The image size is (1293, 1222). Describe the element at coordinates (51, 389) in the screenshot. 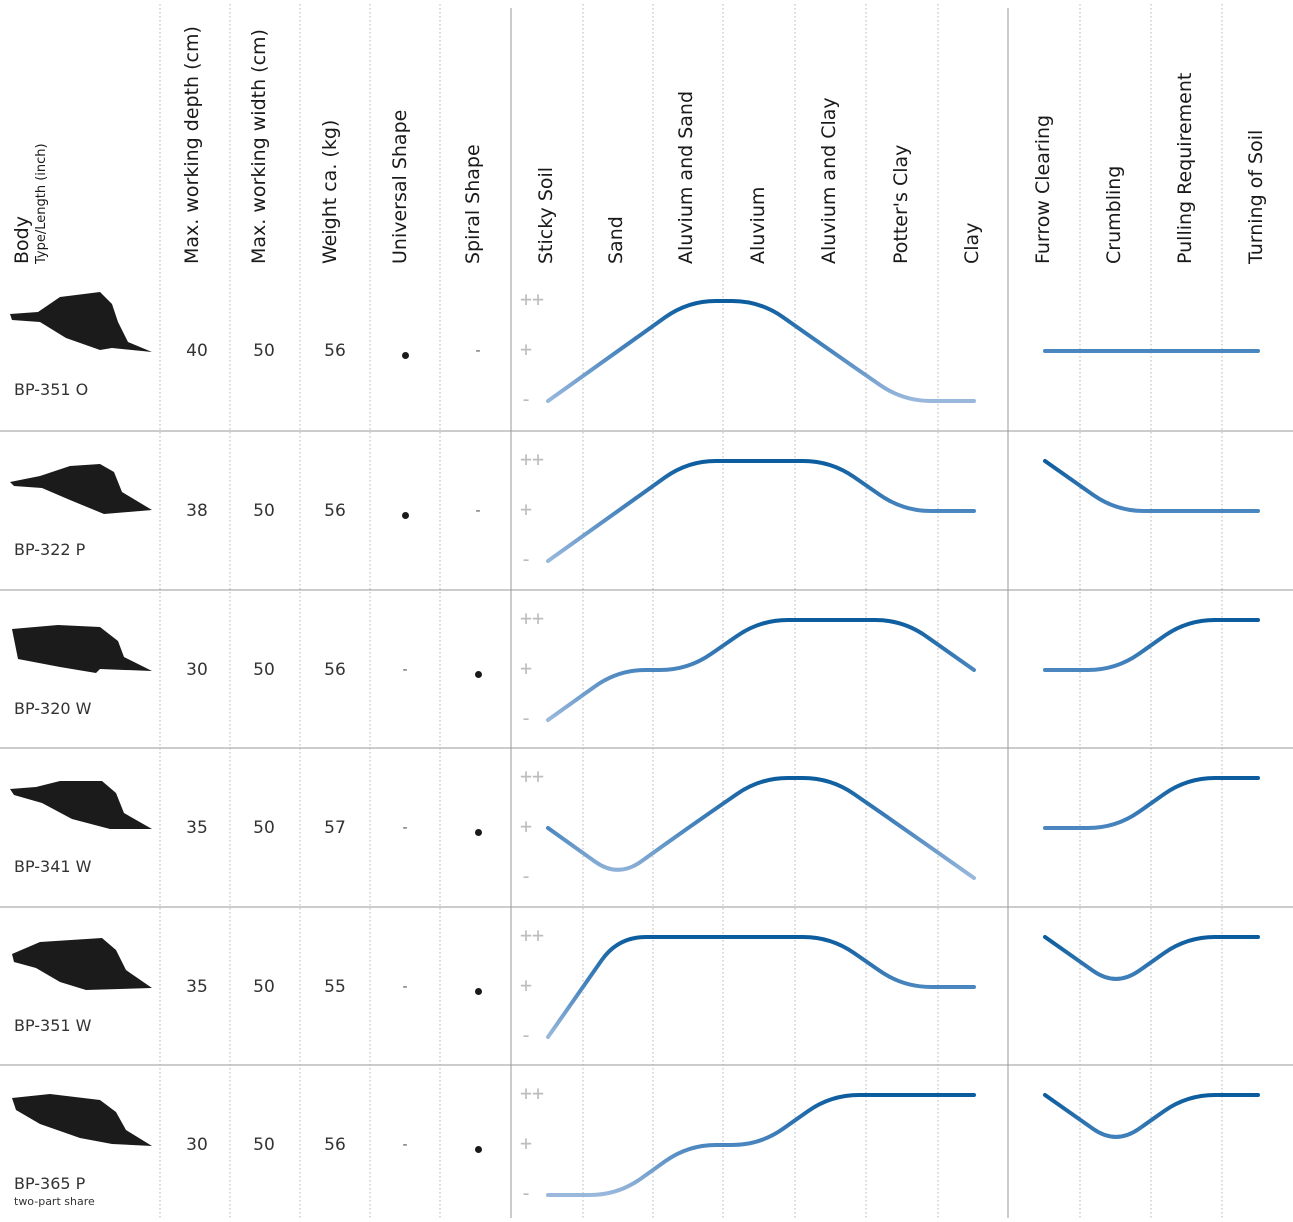

I see `body-model-name: BP-351 O` at that location.